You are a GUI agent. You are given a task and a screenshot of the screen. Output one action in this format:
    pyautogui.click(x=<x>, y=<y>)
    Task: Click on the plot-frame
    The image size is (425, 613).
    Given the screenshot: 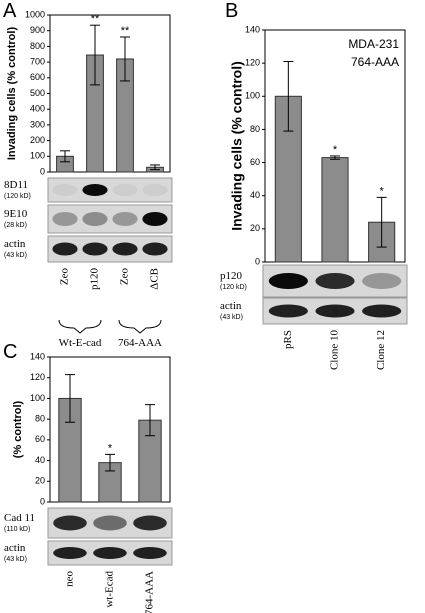 What is the action you would take?
    pyautogui.click(x=110, y=93)
    